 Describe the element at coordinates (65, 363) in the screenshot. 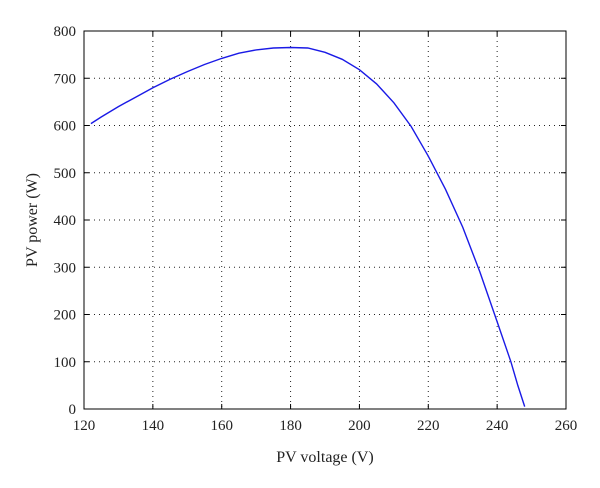

I see `y-tick-label: 100` at that location.